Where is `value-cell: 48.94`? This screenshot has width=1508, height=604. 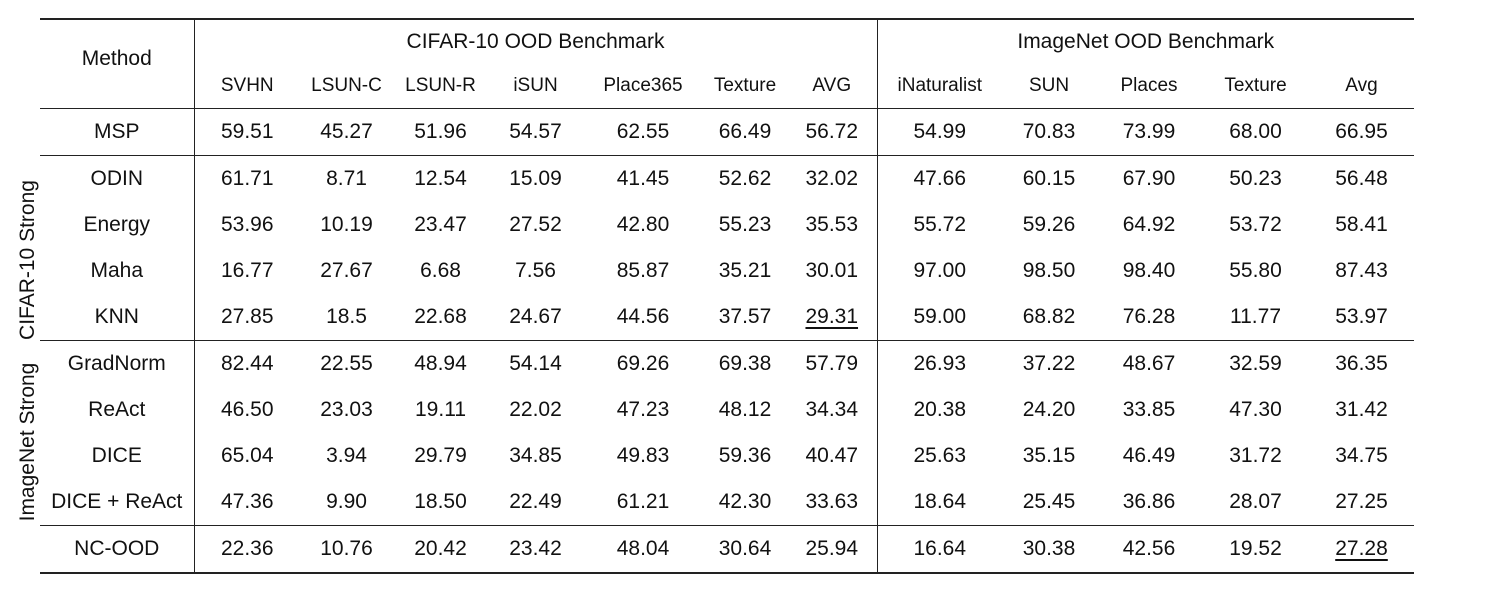
value-cell: 48.94 is located at coordinates (440, 363).